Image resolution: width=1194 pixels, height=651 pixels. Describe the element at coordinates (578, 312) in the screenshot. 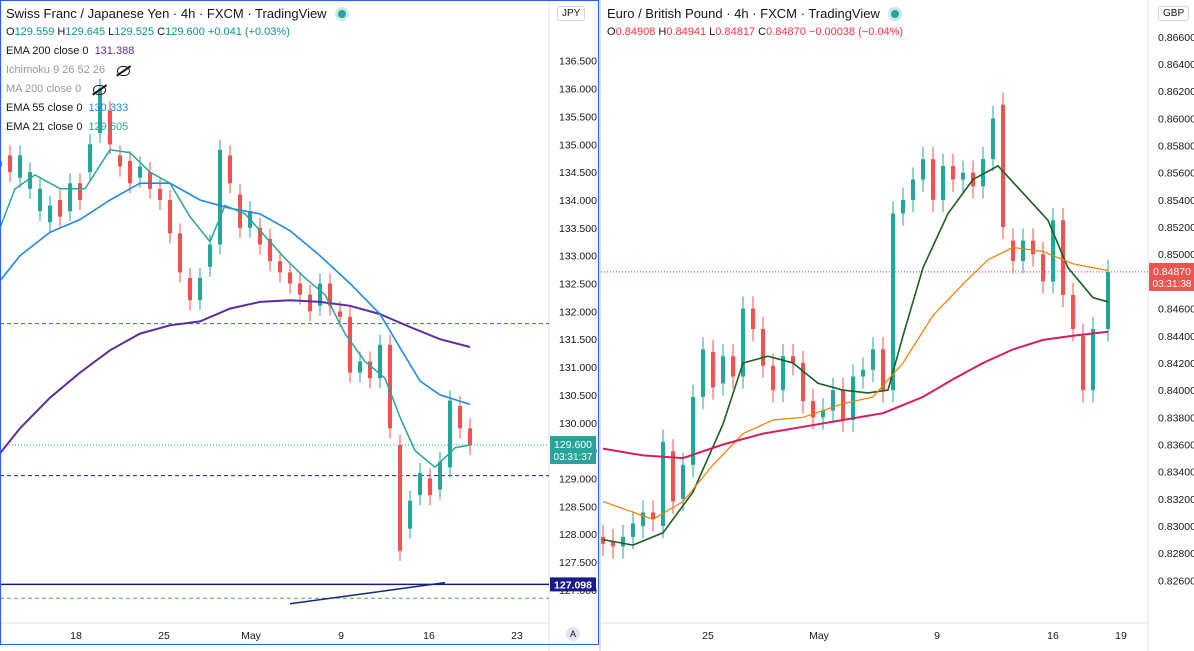

I see `y-tick-label: 132.000` at that location.